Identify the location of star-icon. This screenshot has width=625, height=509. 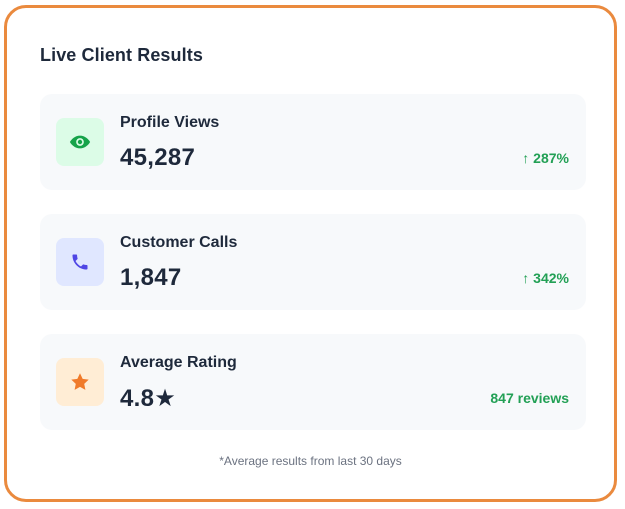
(80, 381).